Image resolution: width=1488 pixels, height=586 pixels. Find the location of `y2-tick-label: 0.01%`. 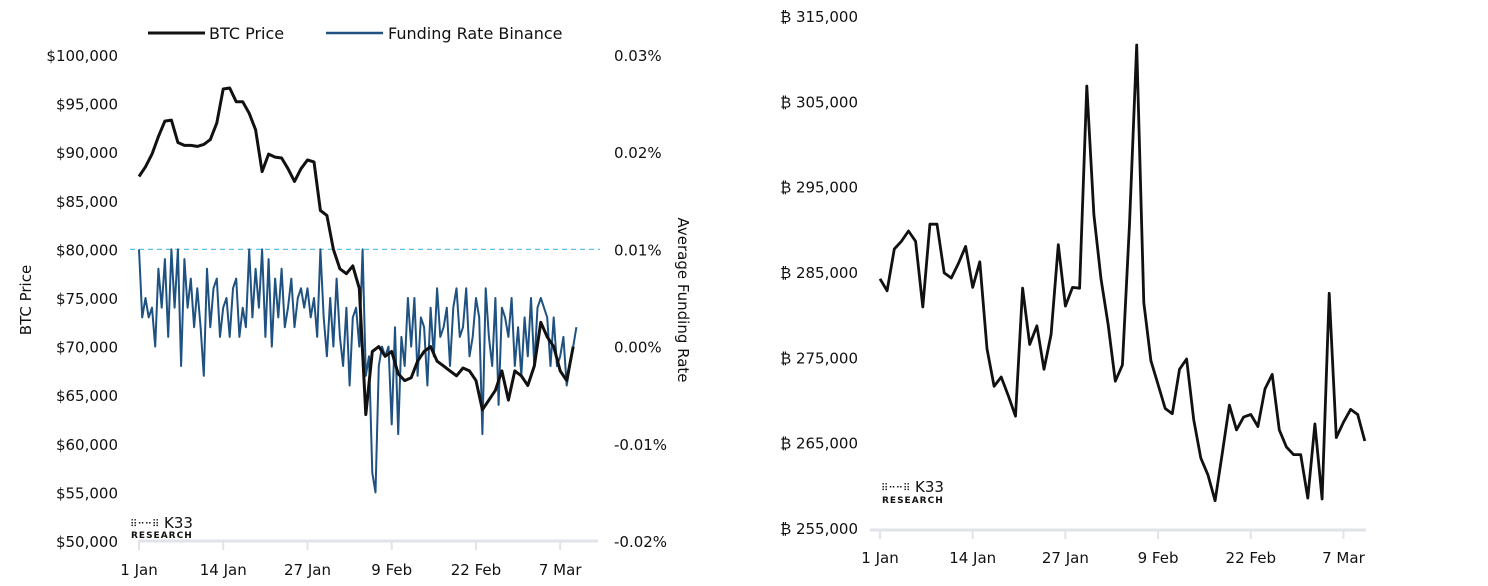

y2-tick-label: 0.01% is located at coordinates (638, 250).